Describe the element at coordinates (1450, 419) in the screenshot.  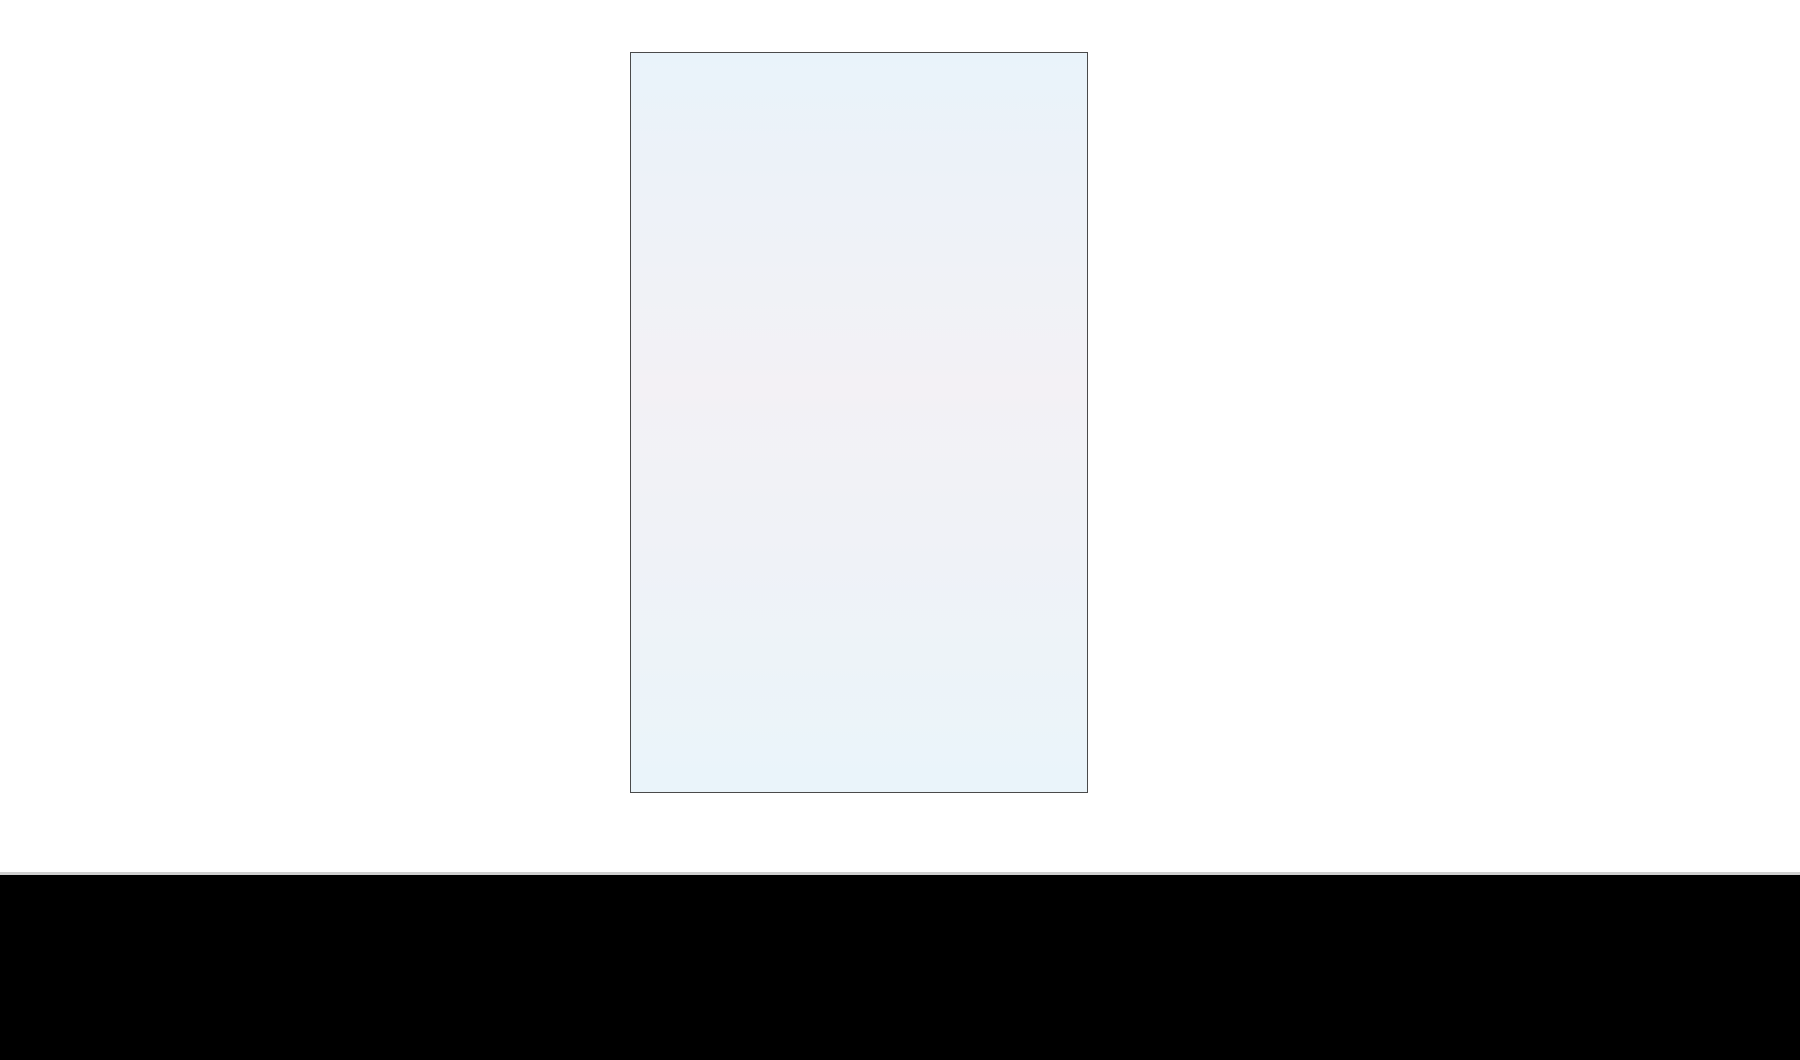
I see `dolp-subplot-Ag9` at that location.